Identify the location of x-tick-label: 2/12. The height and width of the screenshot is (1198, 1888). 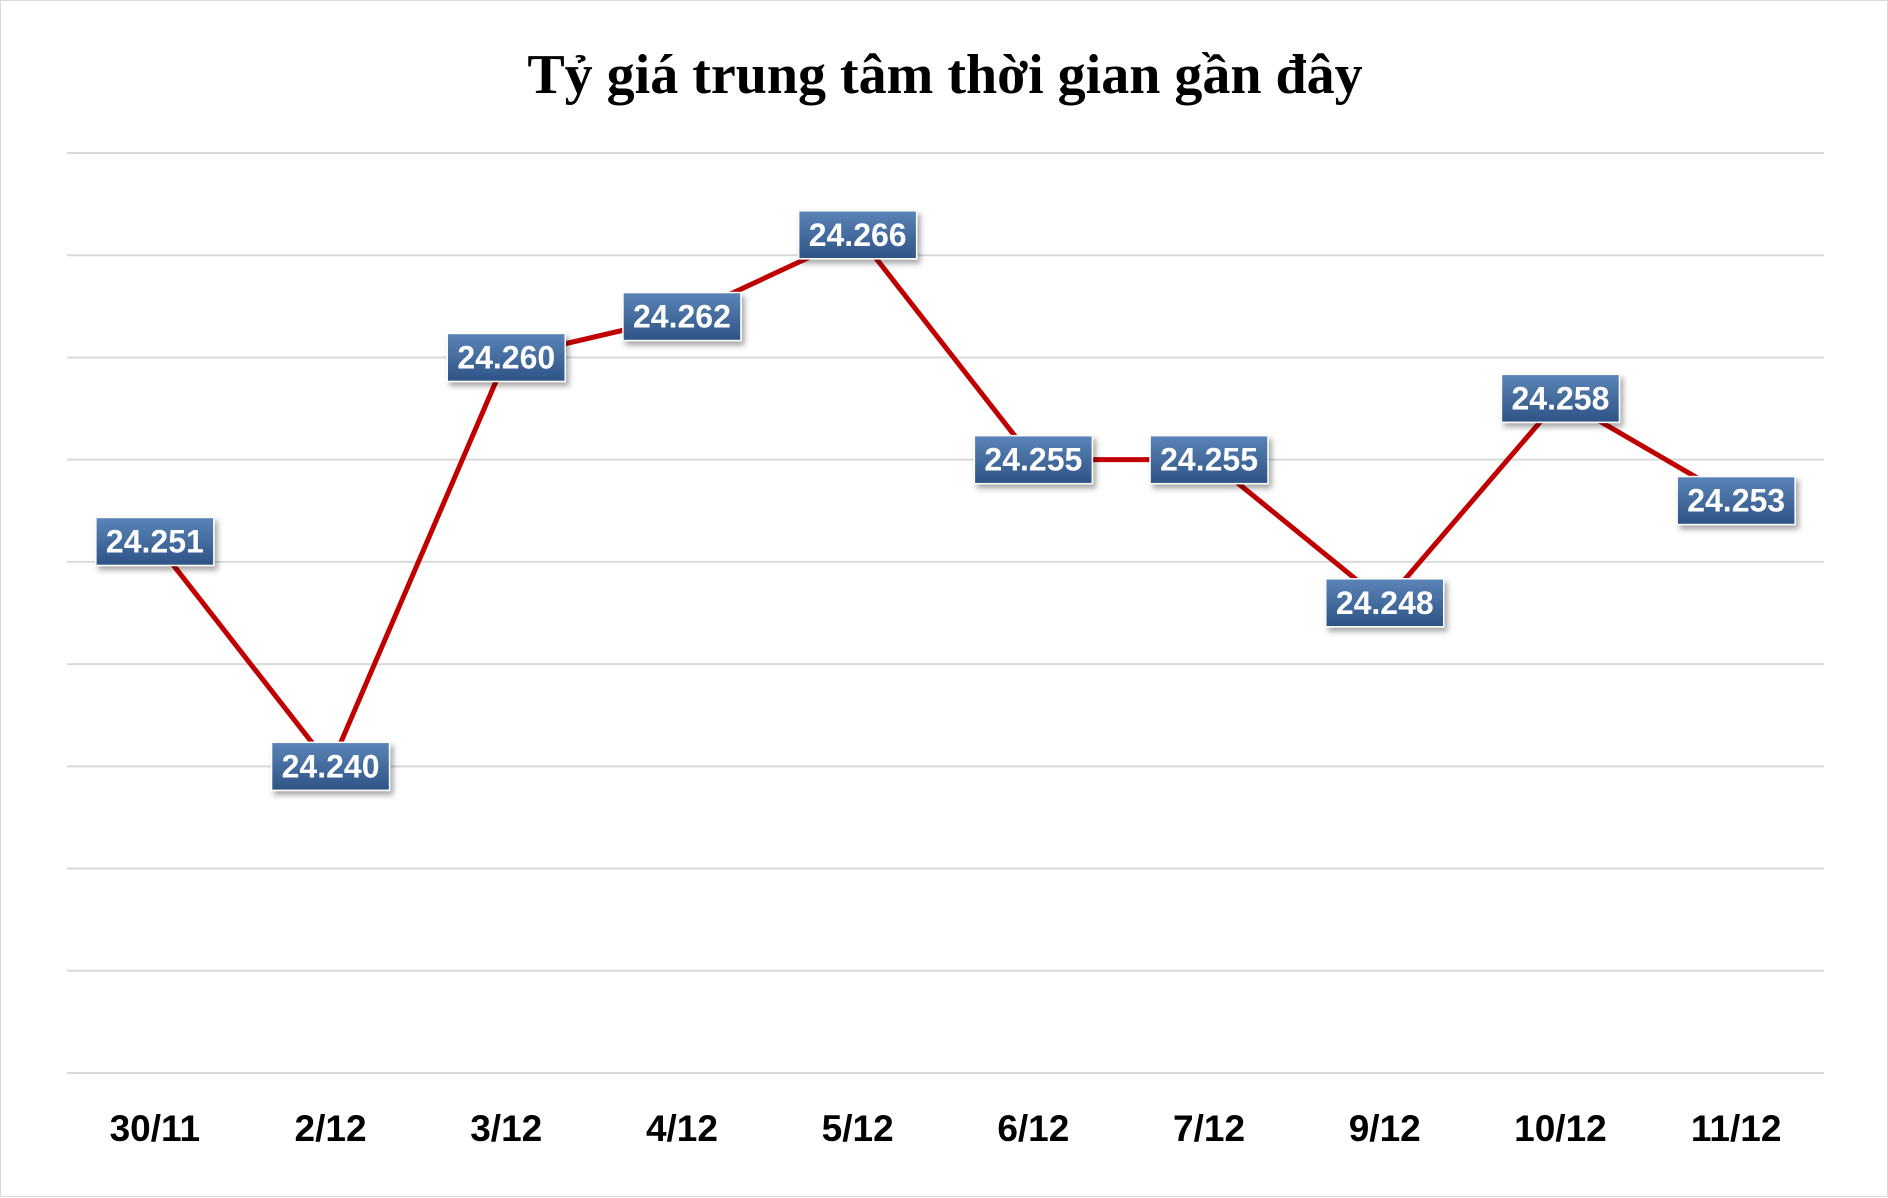
(331, 1128).